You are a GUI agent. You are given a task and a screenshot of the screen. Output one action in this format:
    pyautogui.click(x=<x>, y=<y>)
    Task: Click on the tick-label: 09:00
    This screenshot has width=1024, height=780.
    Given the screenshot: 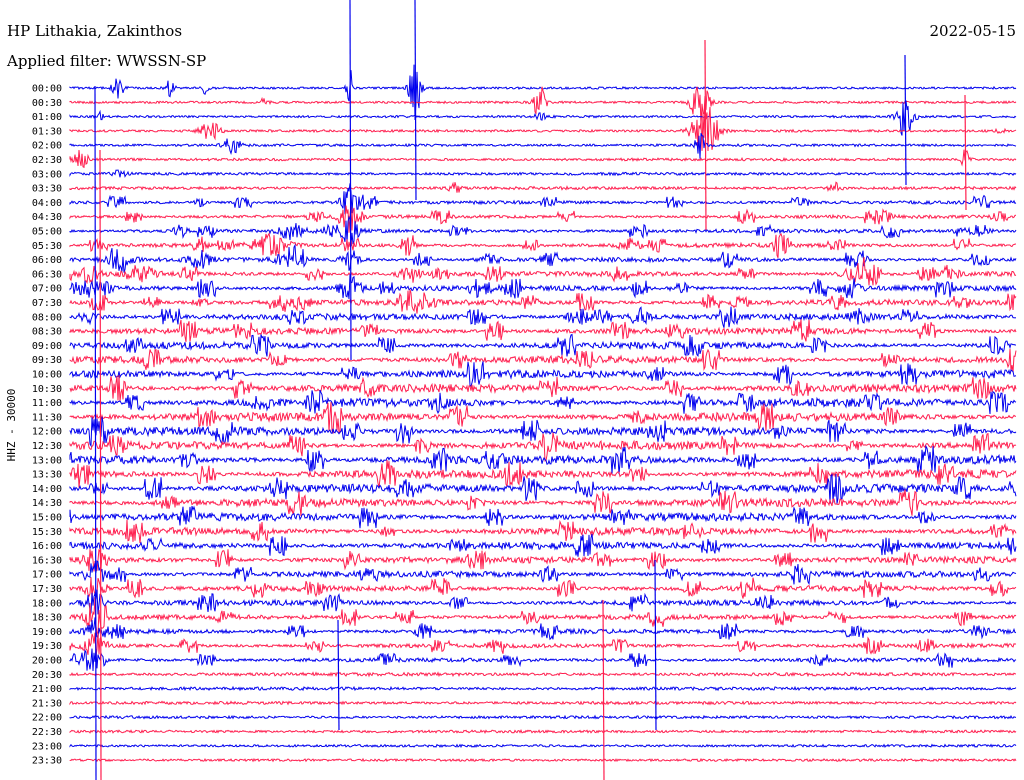 What is the action you would take?
    pyautogui.click(x=47, y=346)
    